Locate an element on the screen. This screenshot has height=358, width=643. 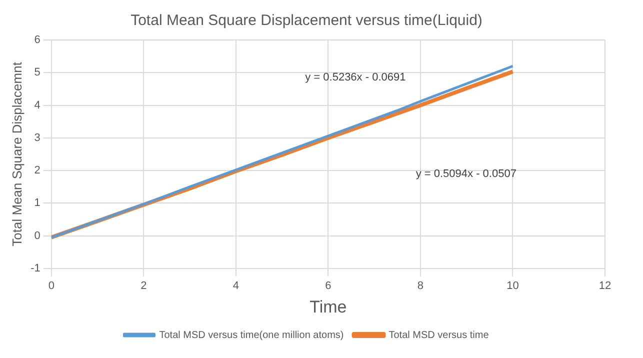
y-tick-label: 4 is located at coordinates (37, 105).